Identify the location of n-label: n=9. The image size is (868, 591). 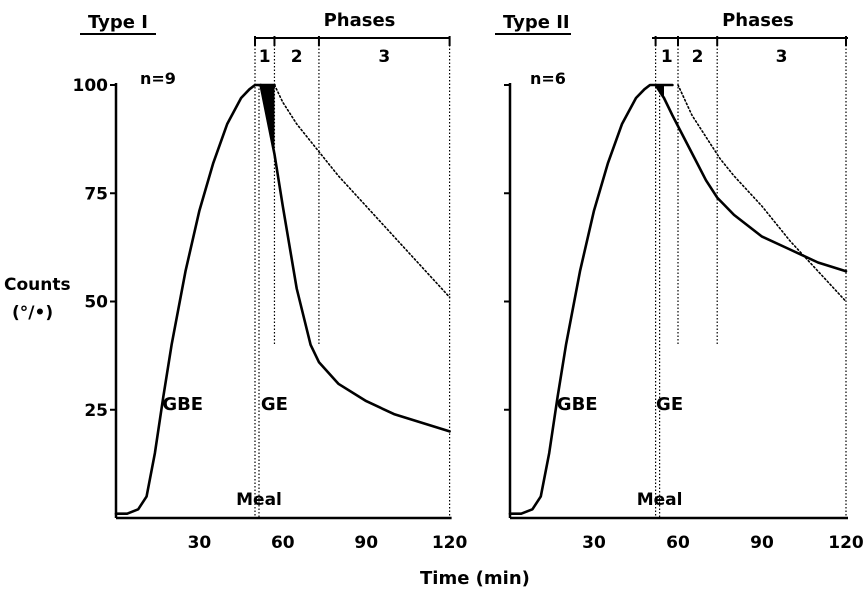
(158, 78).